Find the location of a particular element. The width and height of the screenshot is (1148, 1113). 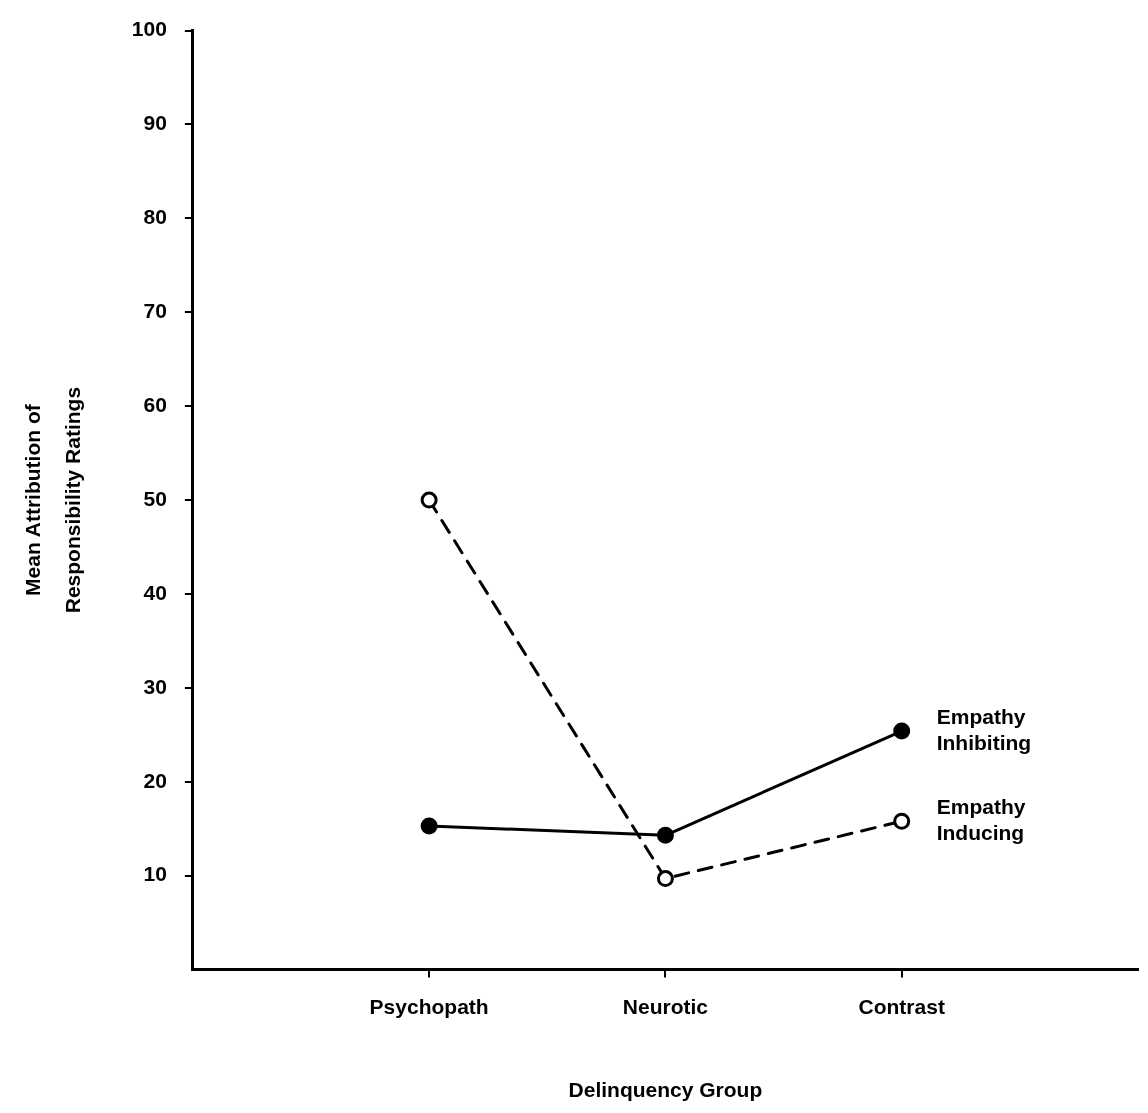

x-tick-label: Contrast is located at coordinates (901, 1006).